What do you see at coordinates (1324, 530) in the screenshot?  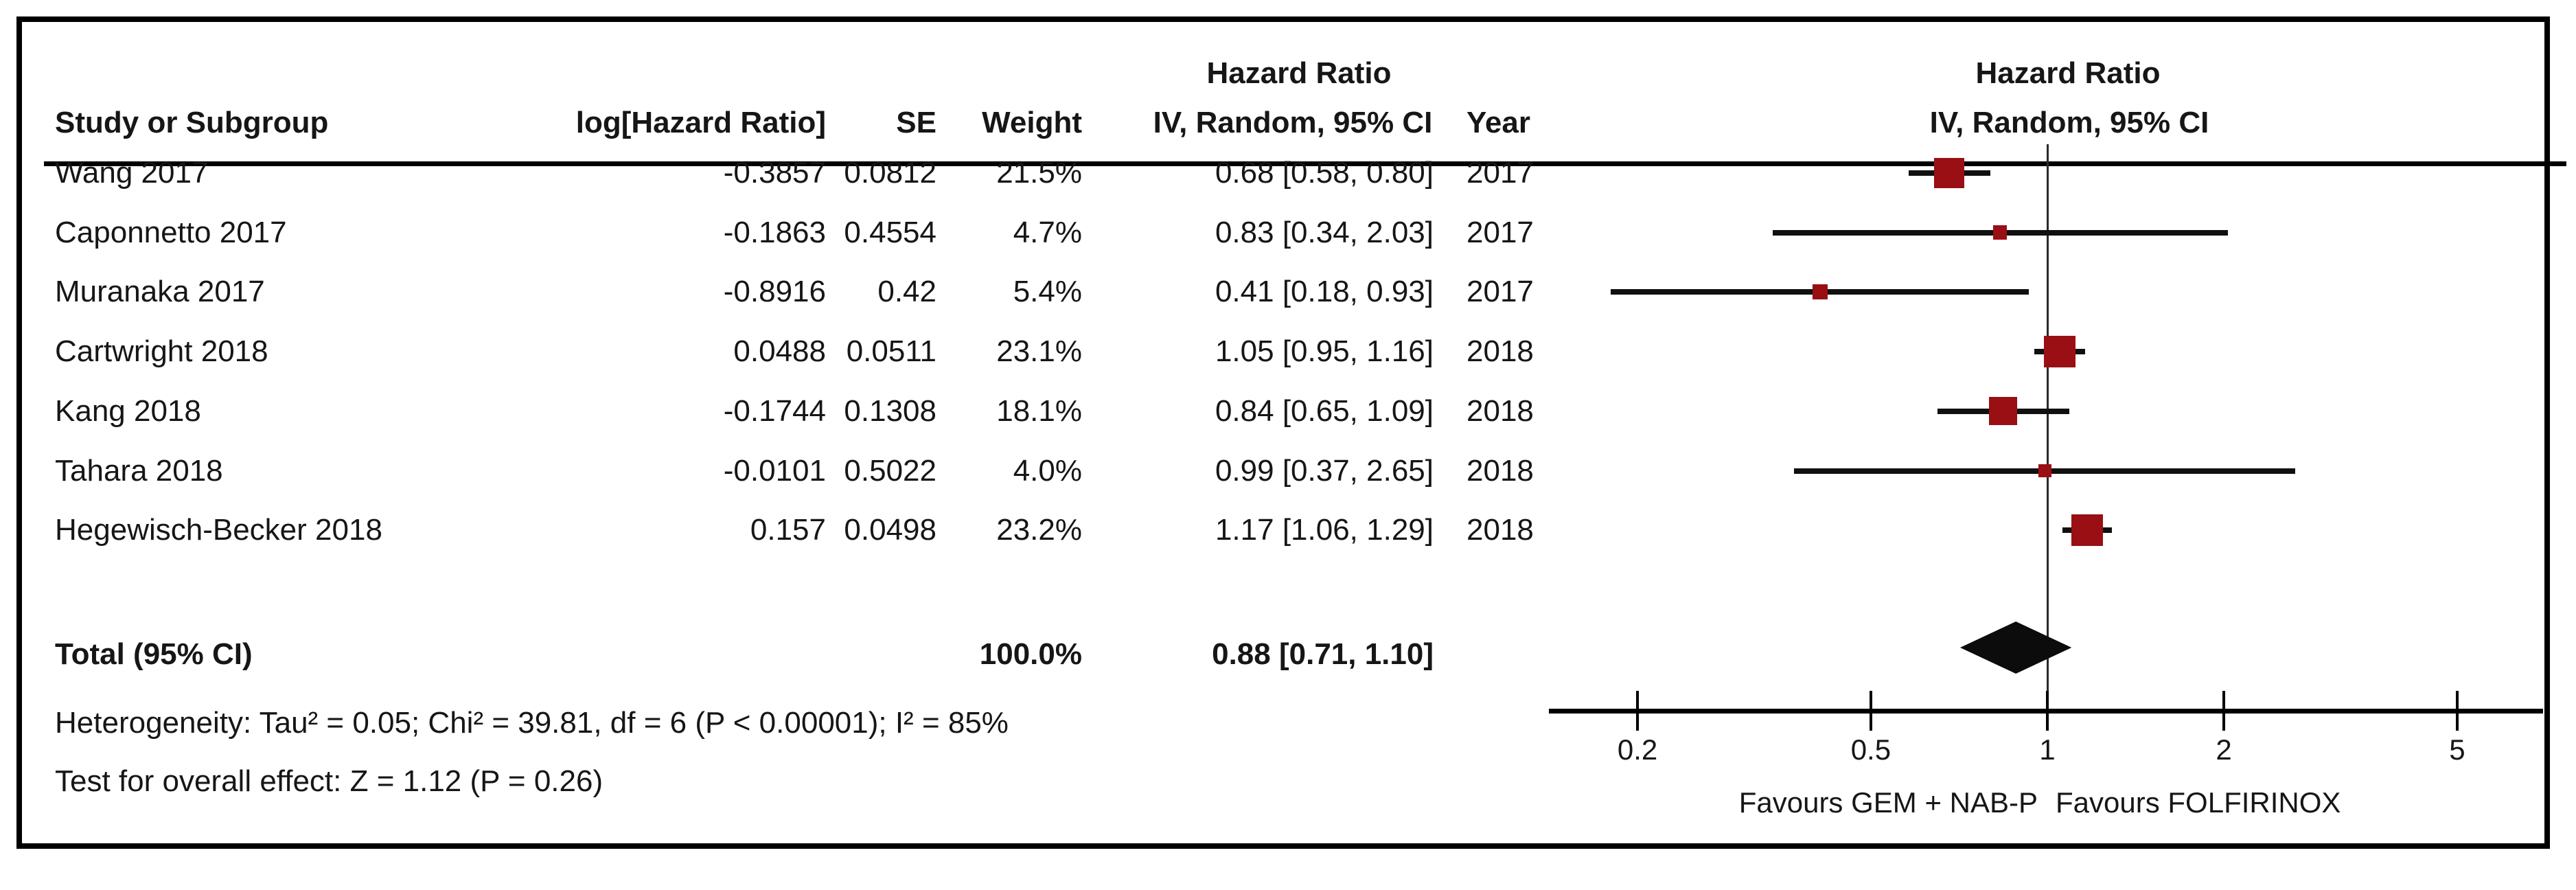 I see `ci-text-value: 1.17 [1.06, 1.29]` at bounding box center [1324, 530].